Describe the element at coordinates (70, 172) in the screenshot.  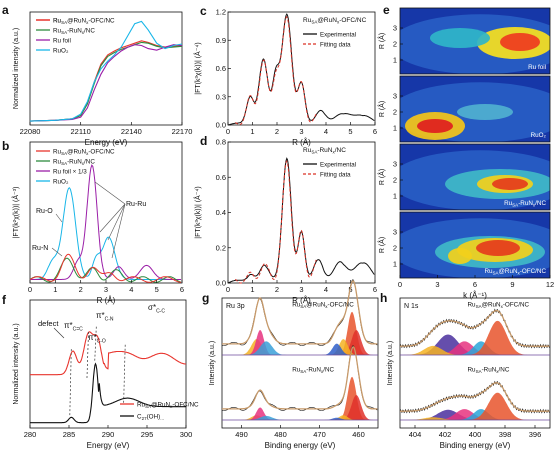
I see `legend-label: Ru foil × 1/3` at that location.